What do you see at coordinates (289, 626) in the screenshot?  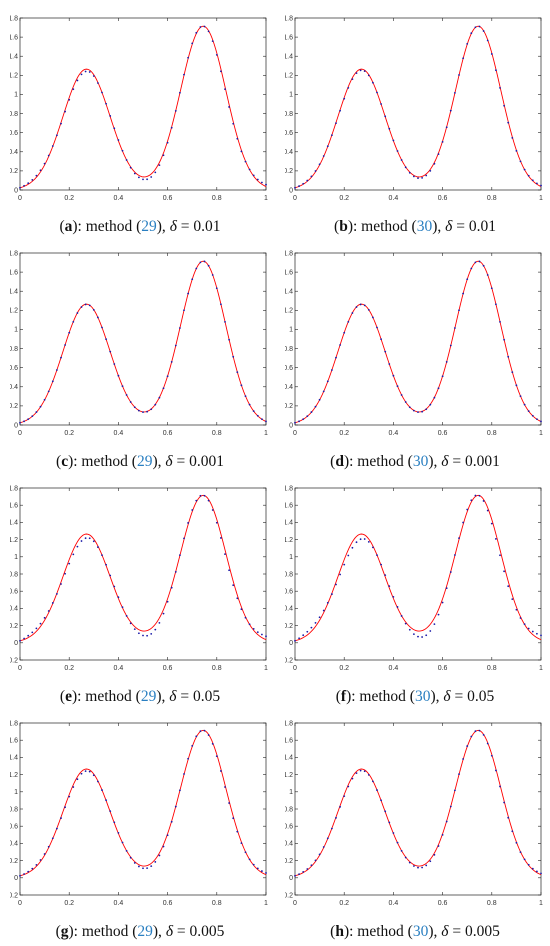 I see `y-tick-label: 0.2` at bounding box center [289, 626].